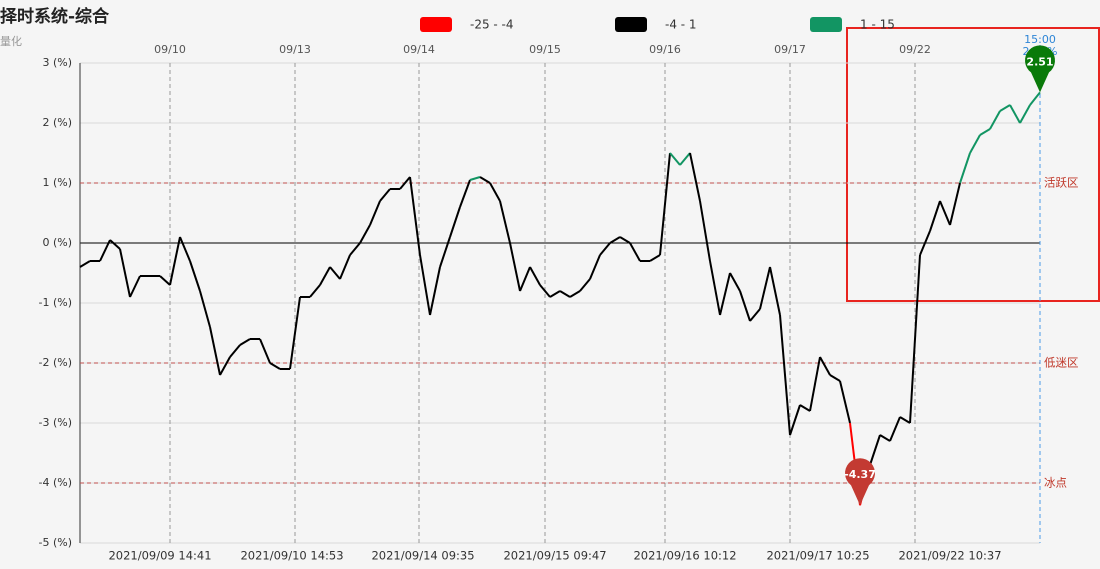 This screenshot has height=569, width=1100. What do you see at coordinates (790, 49) in the screenshot?
I see `x-tick-label: 09/17` at bounding box center [790, 49].